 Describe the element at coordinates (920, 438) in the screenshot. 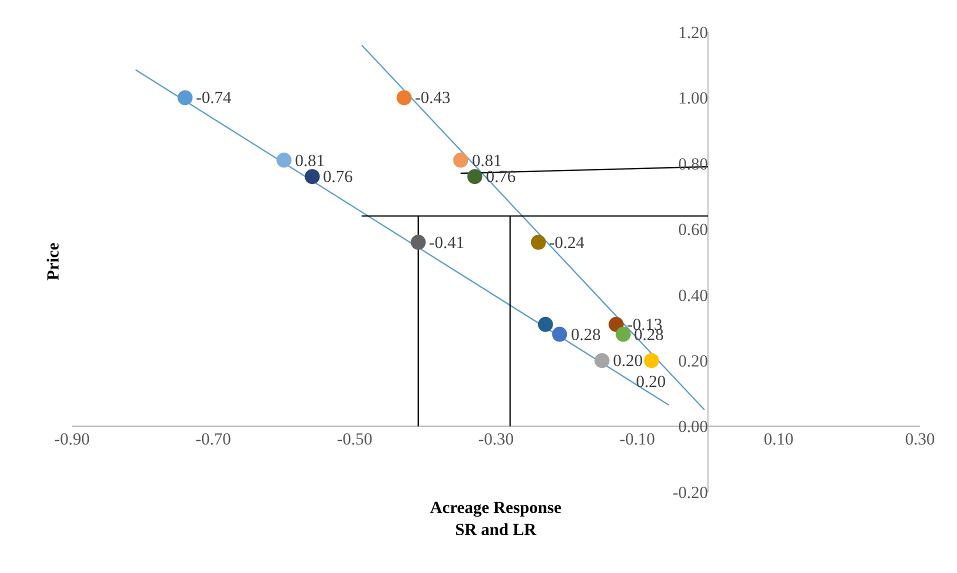

I see `x-tick-label: 0.30` at that location.